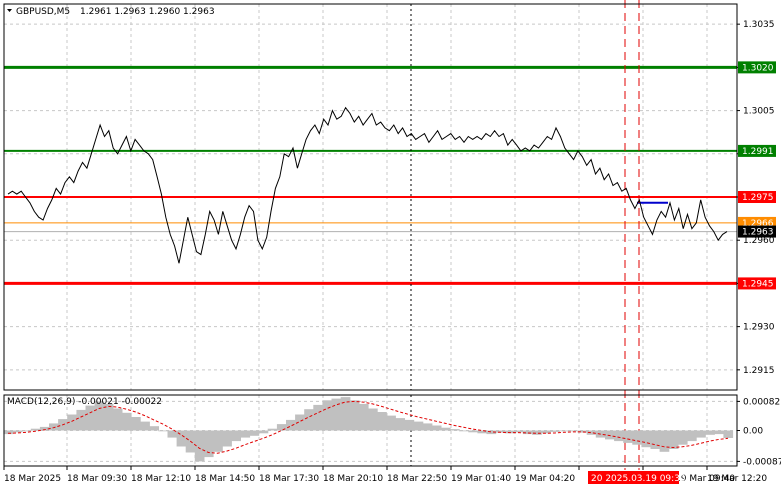  Describe the element at coordinates (757, 175) in the screenshot. I see `price-axis-labels: 1.3020 1.2991 1.2975 1.2966 1.2945 1.2963` at that location.